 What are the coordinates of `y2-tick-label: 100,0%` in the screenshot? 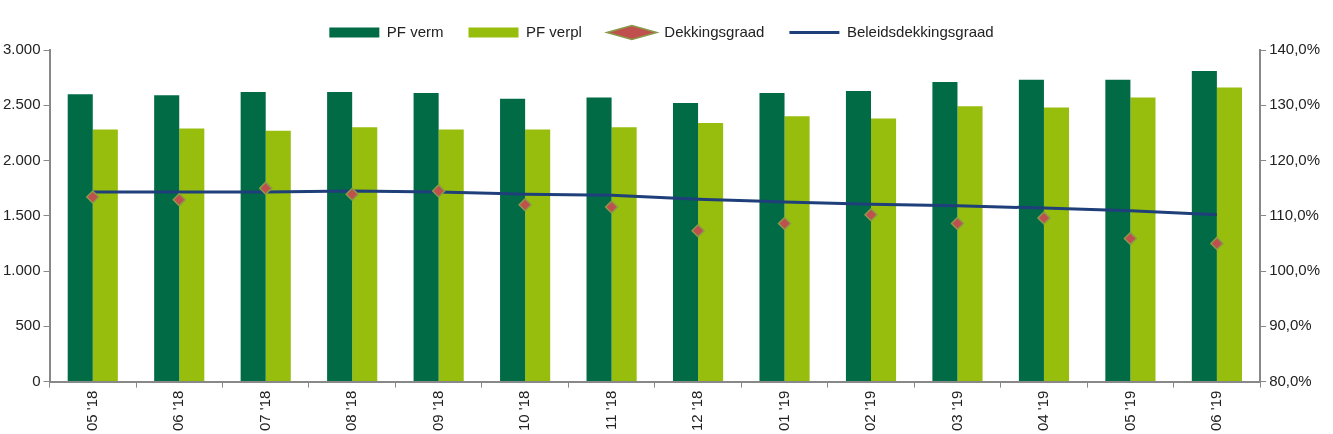 It's located at (1294, 270).